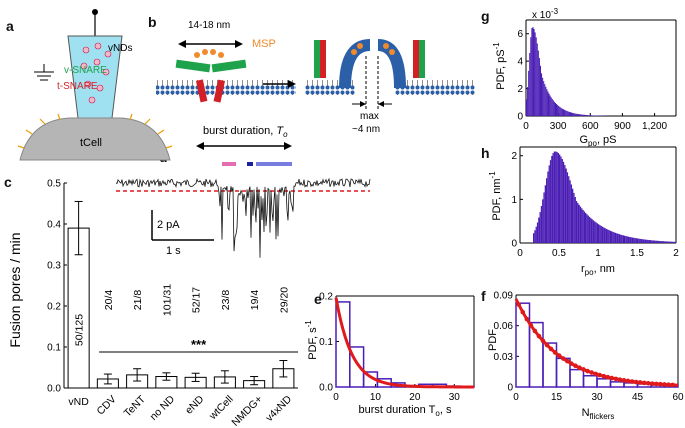 Image resolution: width=685 pixels, height=428 pixels. What do you see at coordinates (485, 16) in the screenshot?
I see `panel-label-g: g` at bounding box center [485, 16].